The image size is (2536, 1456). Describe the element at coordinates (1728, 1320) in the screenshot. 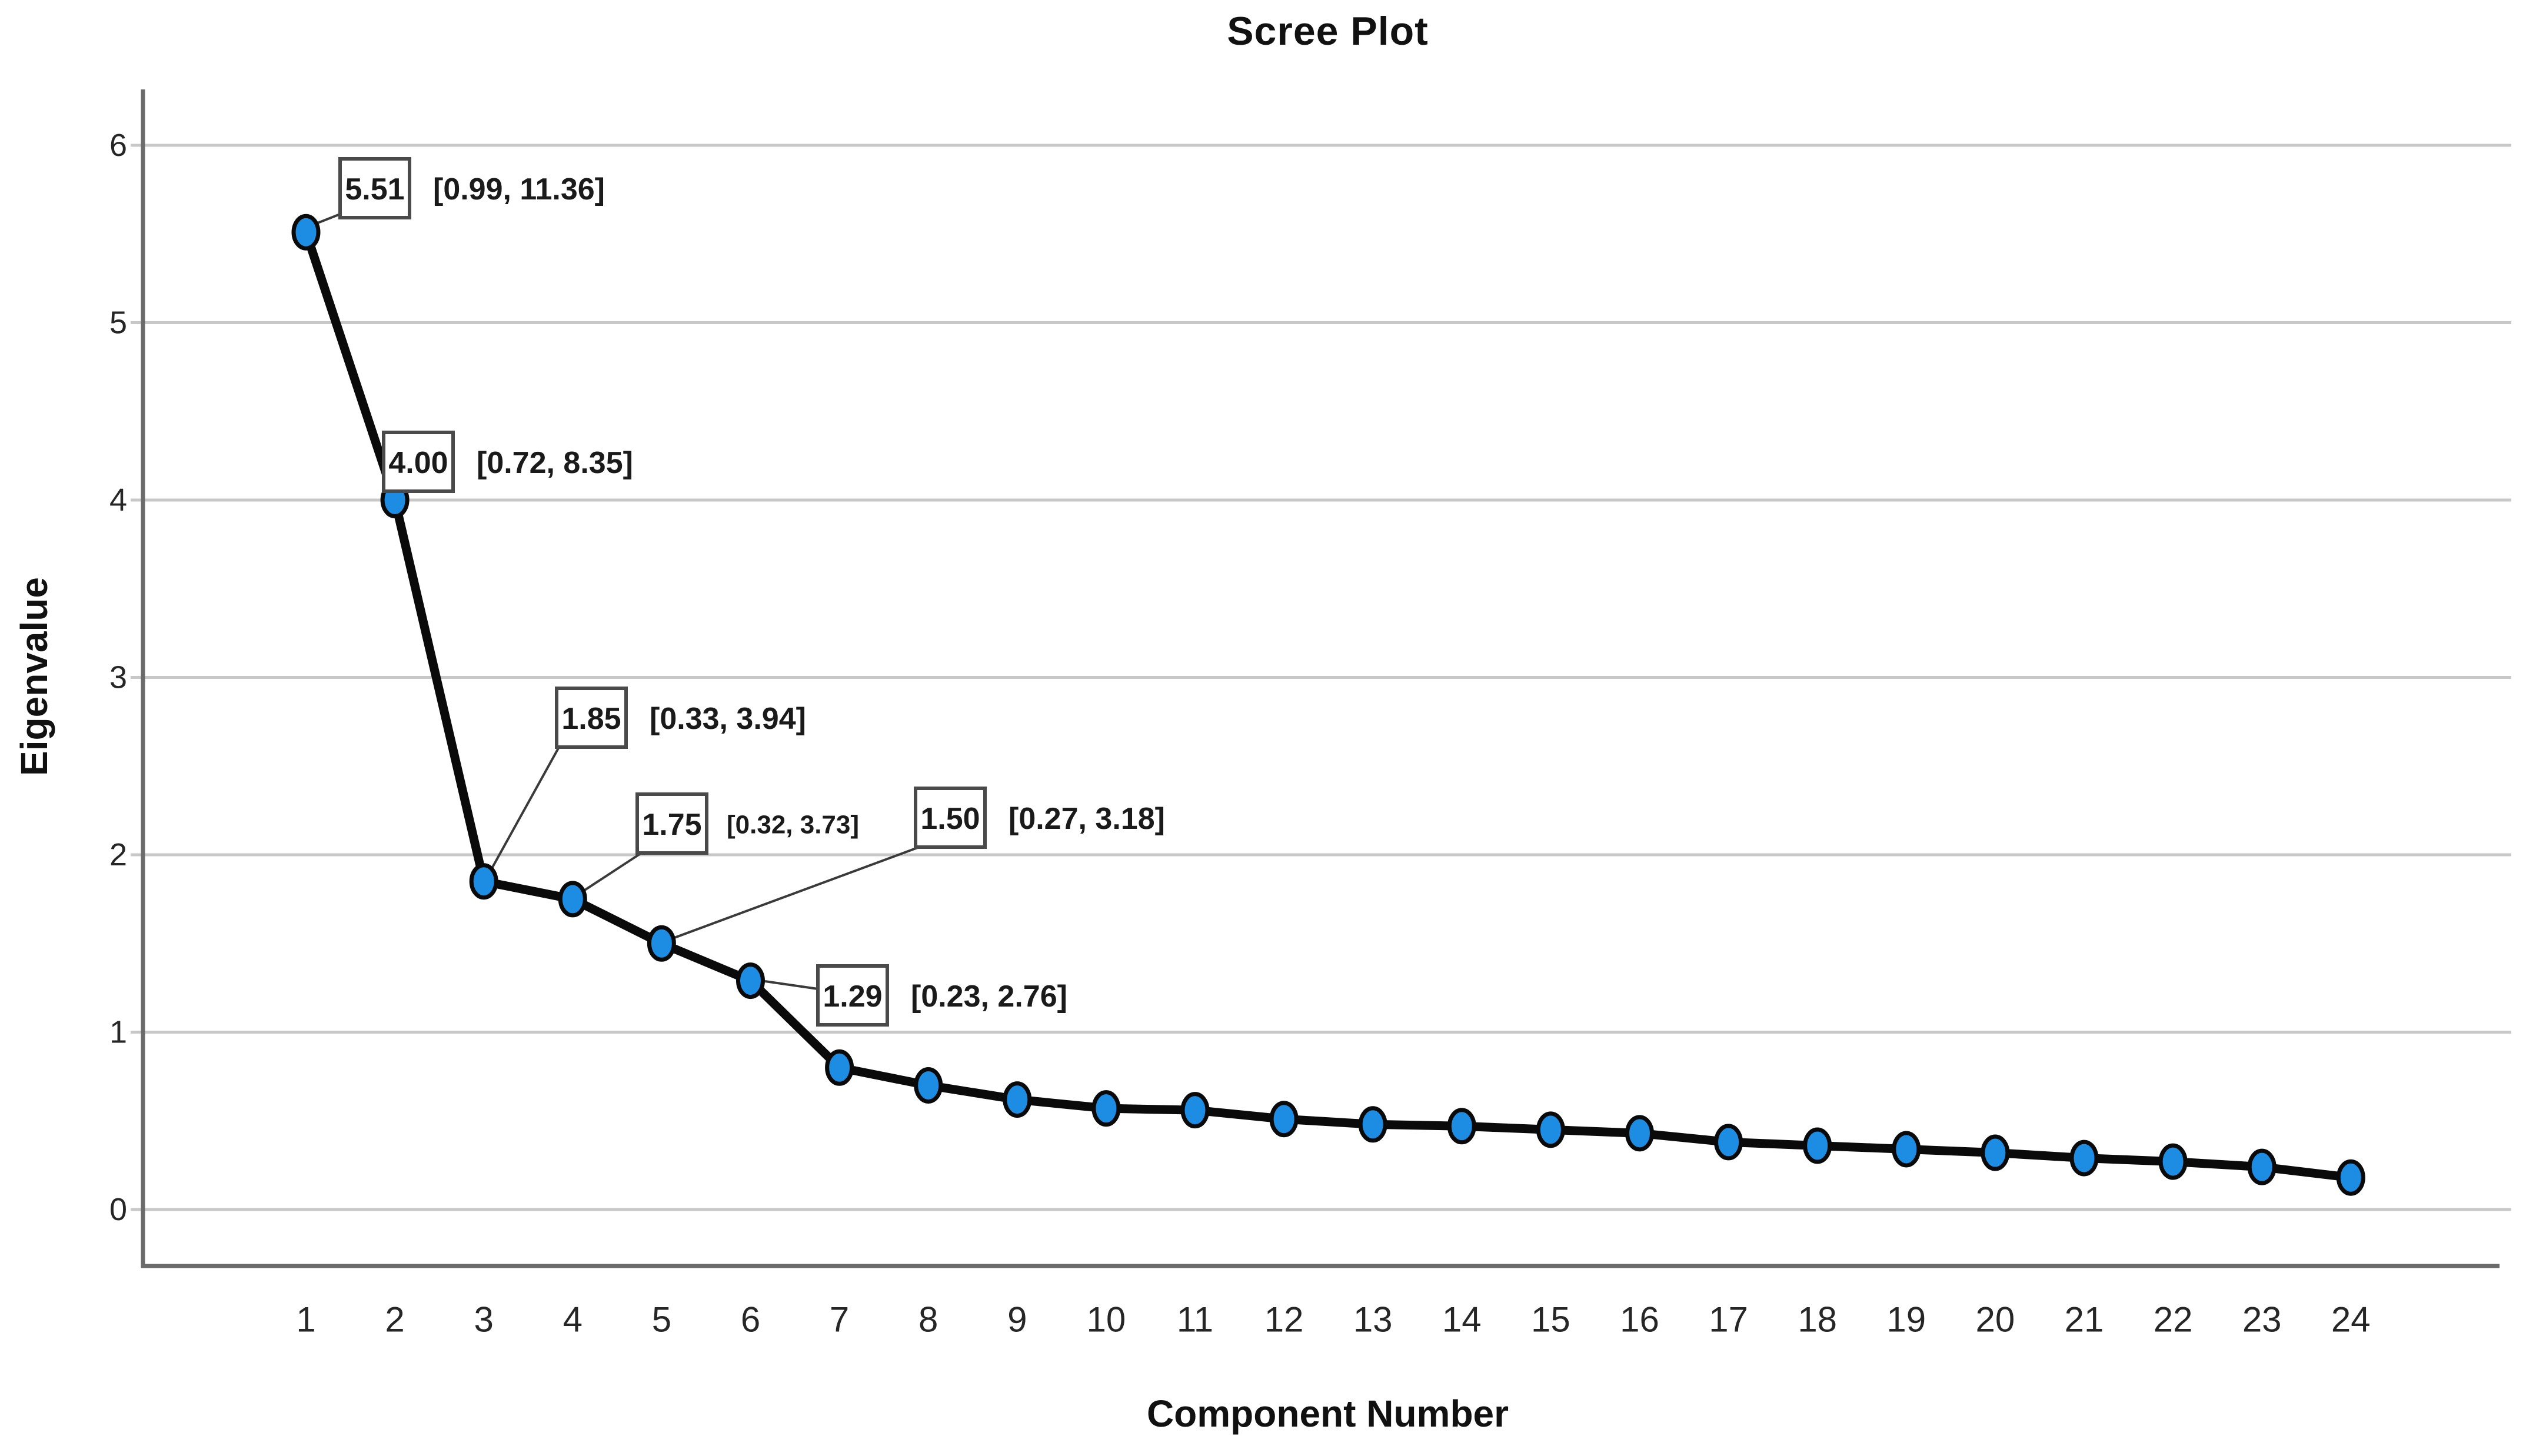

I see `x-tick-label: 17` at that location.